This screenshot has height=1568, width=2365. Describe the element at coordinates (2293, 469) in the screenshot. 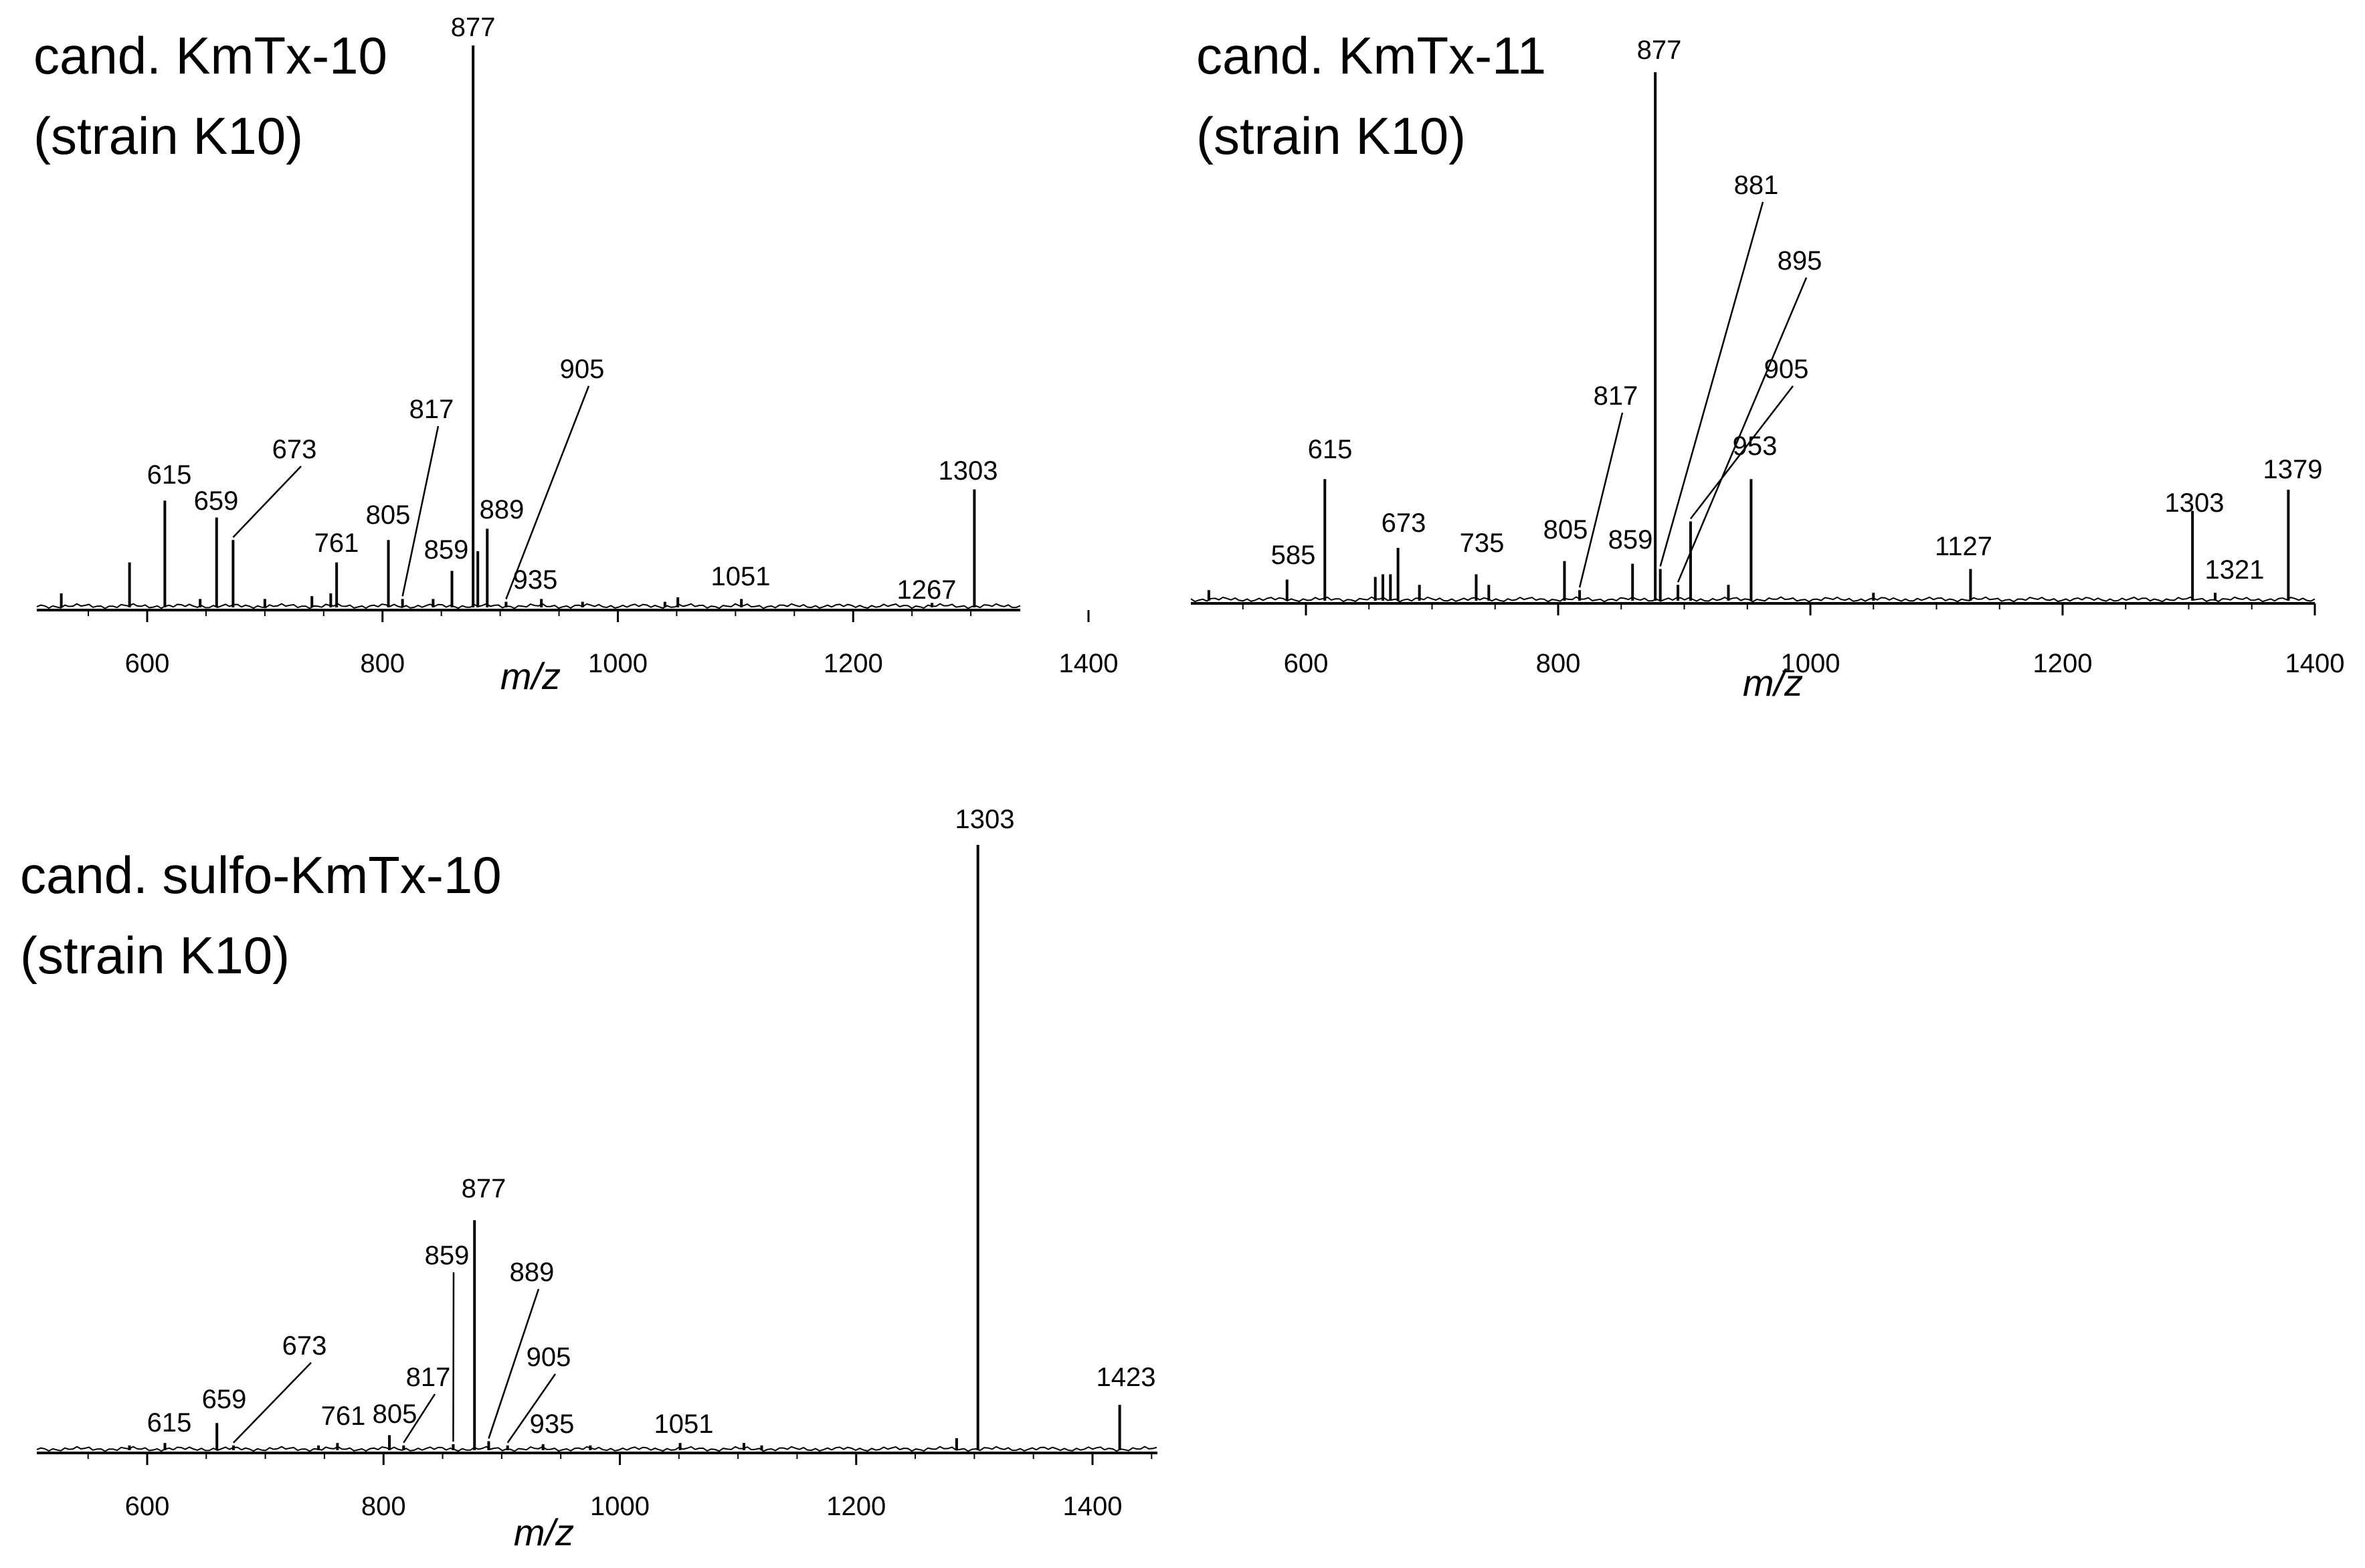

I see `peak-label-1379: 1379` at that location.